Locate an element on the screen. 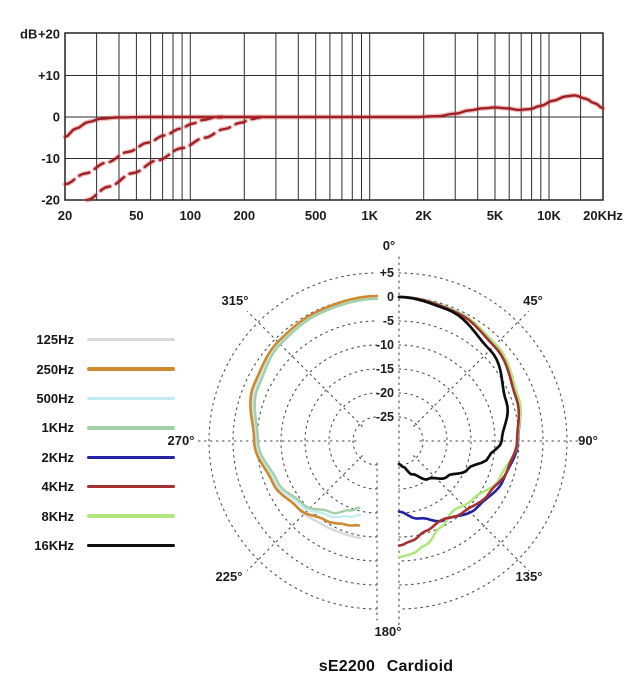 Image resolution: width=640 pixels, height=697 pixels. polar-db-label: -20 is located at coordinates (385, 393).